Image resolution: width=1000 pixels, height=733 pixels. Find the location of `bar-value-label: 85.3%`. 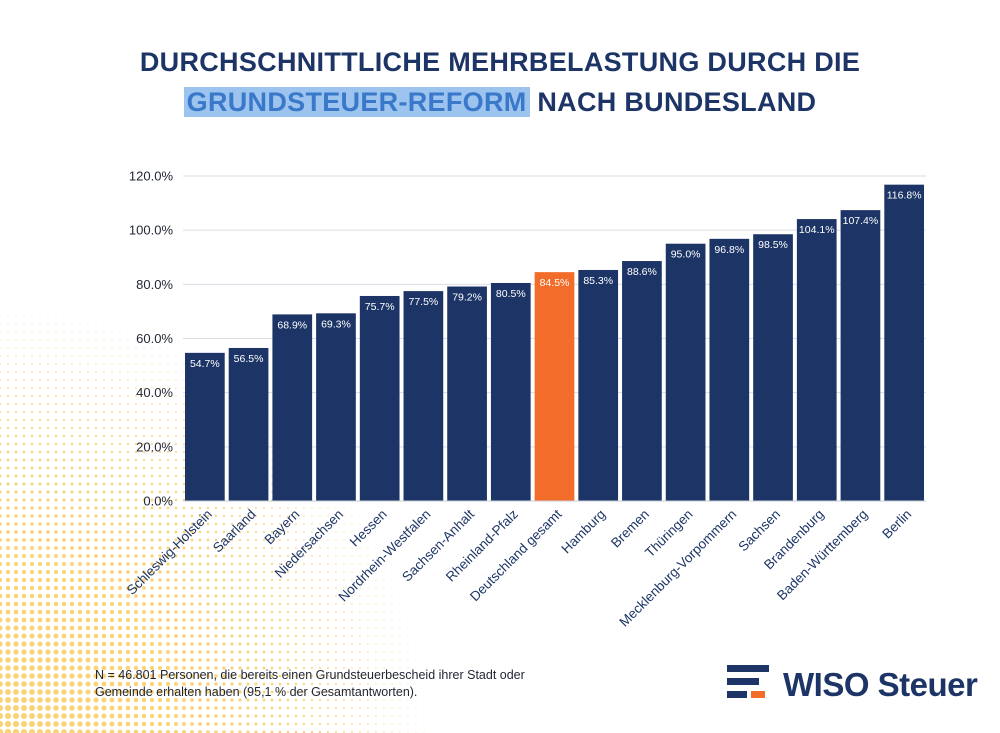

bar-value-label: 85.3% is located at coordinates (598, 281).